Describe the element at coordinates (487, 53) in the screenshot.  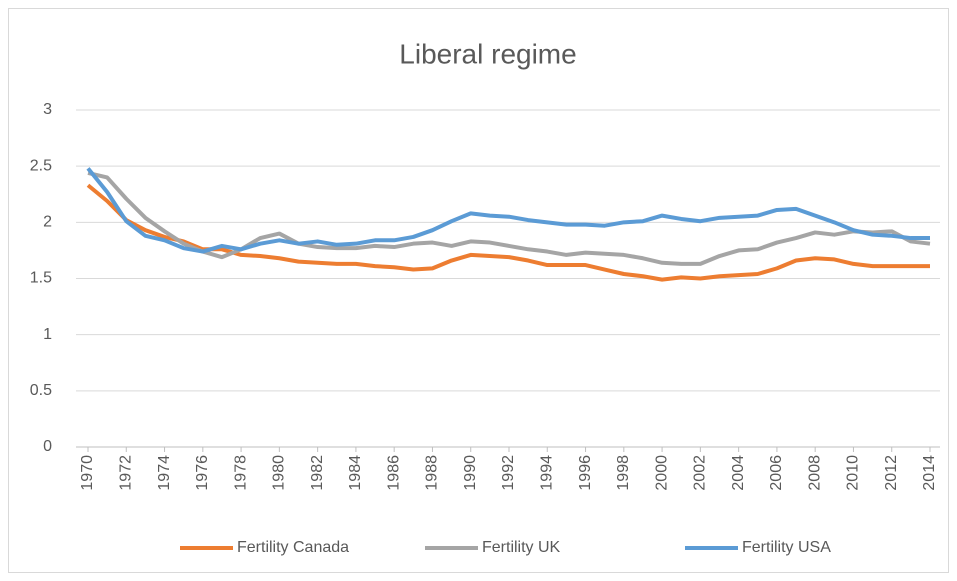
I see `chart-title: Liberal regime` at that location.